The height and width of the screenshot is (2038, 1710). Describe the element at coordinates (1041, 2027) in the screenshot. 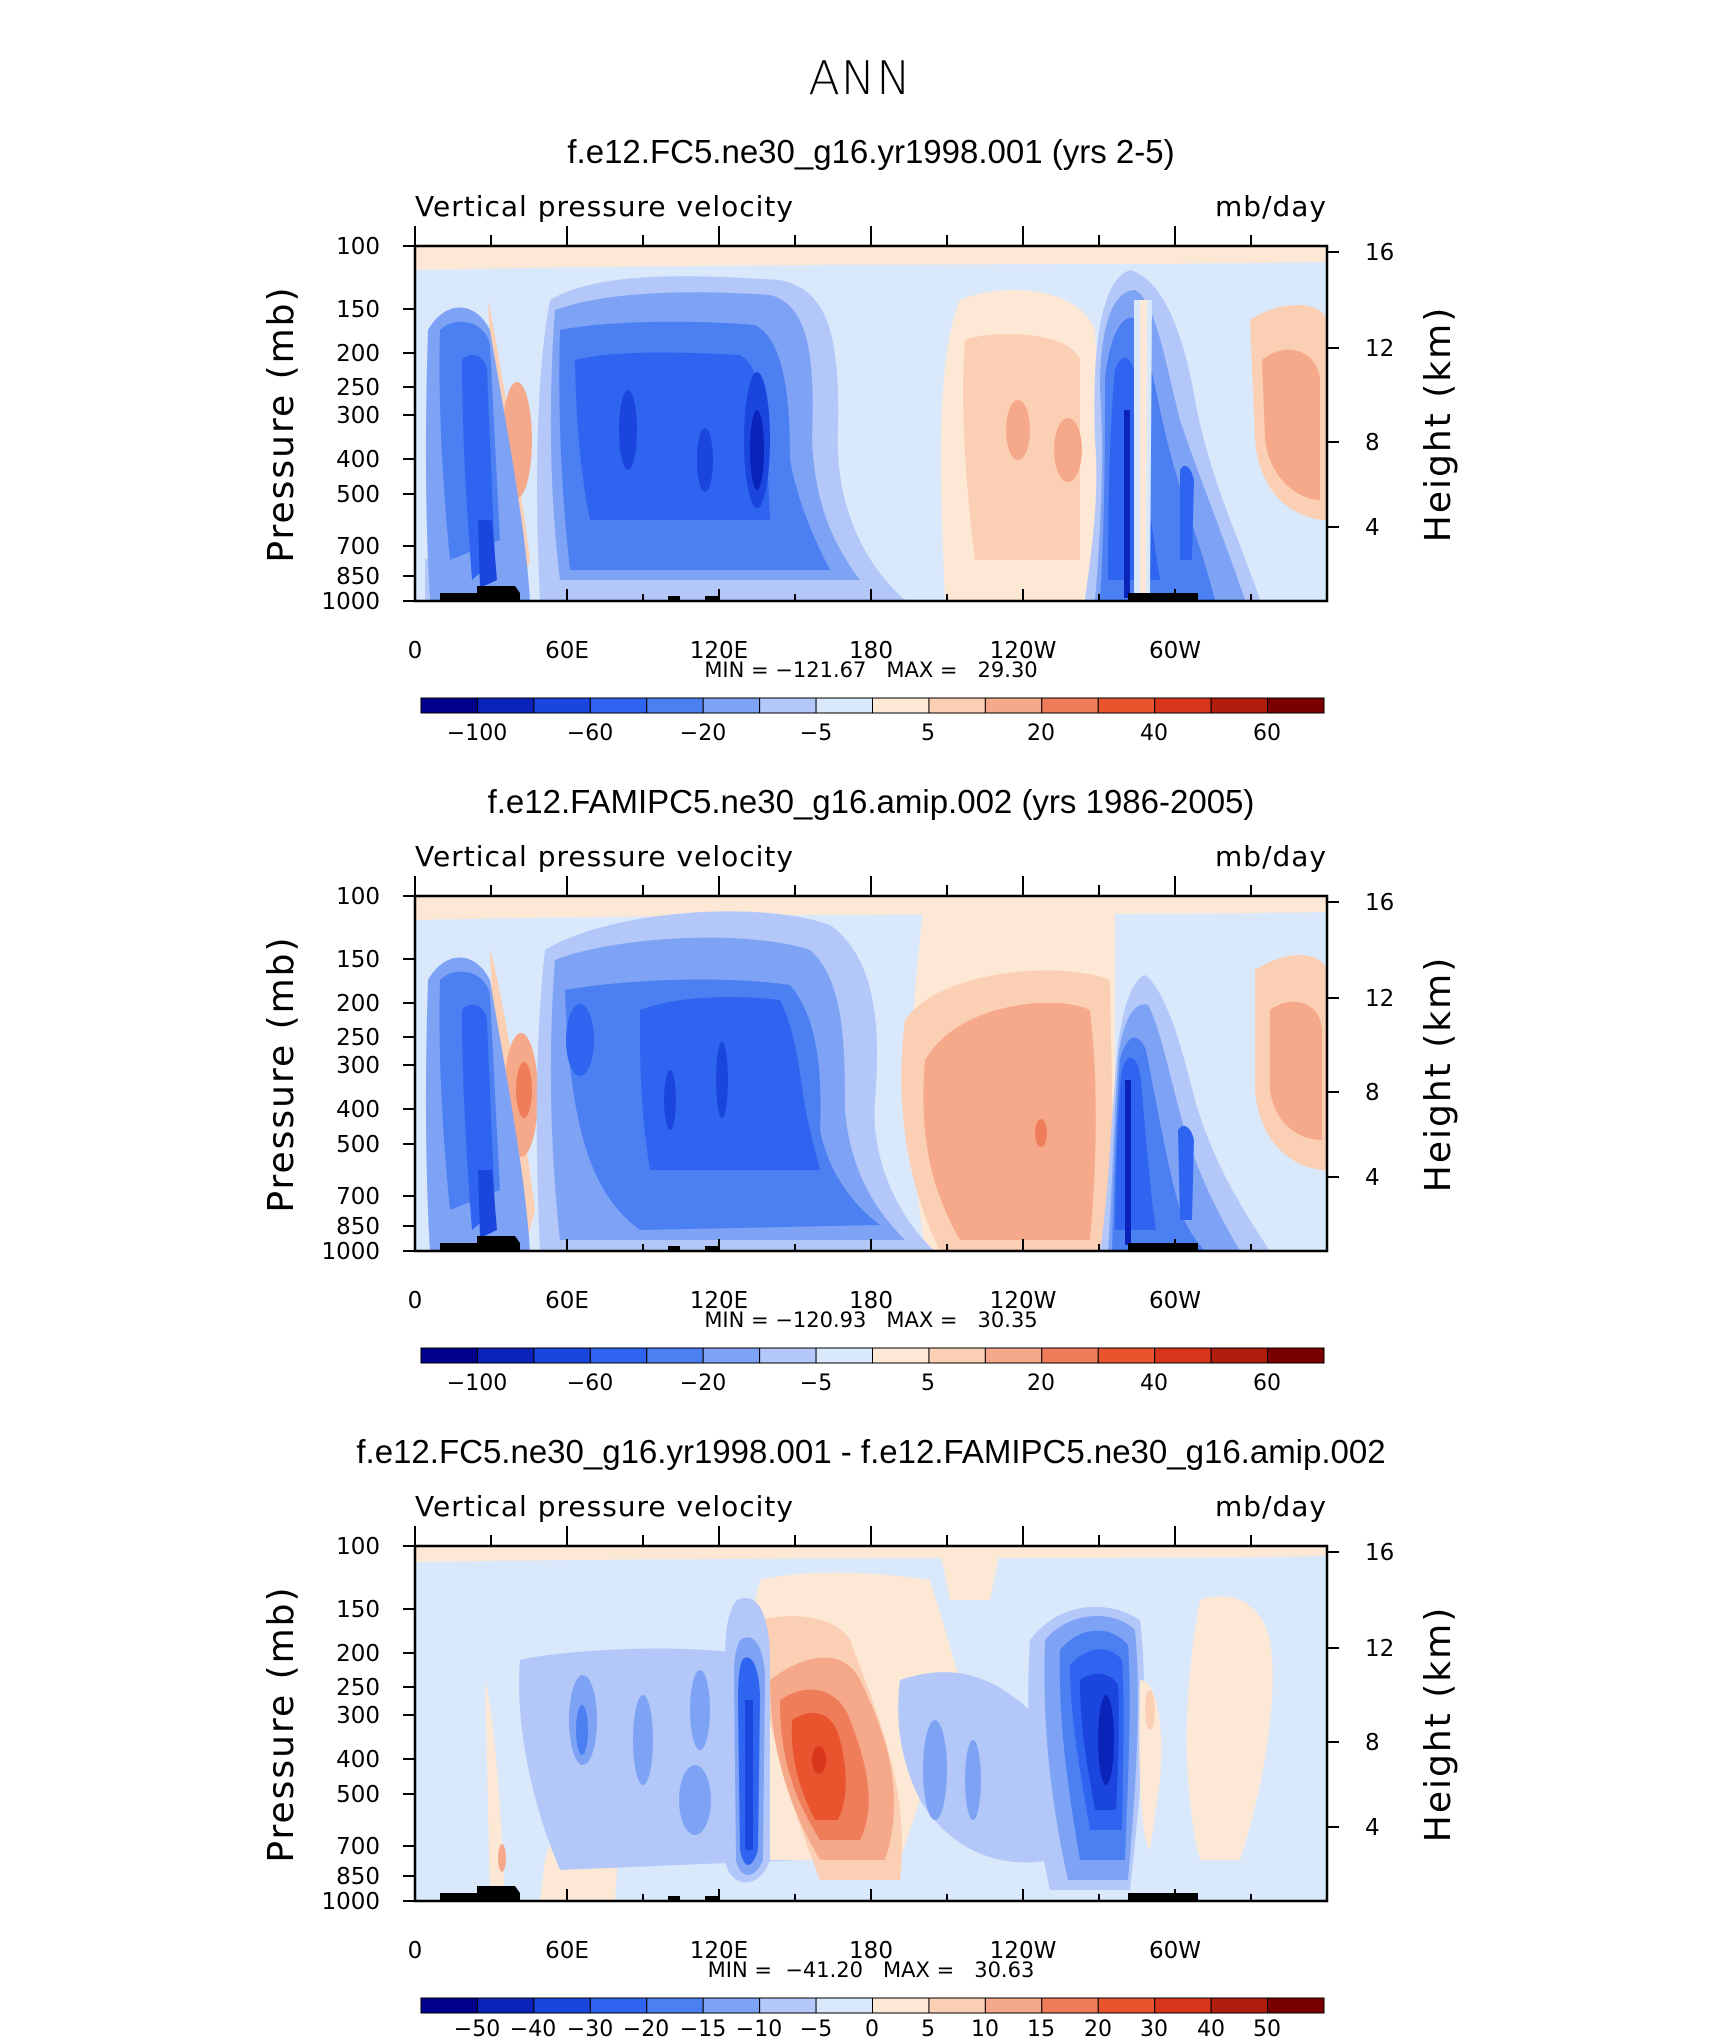

I see `cb-label: 15` at that location.